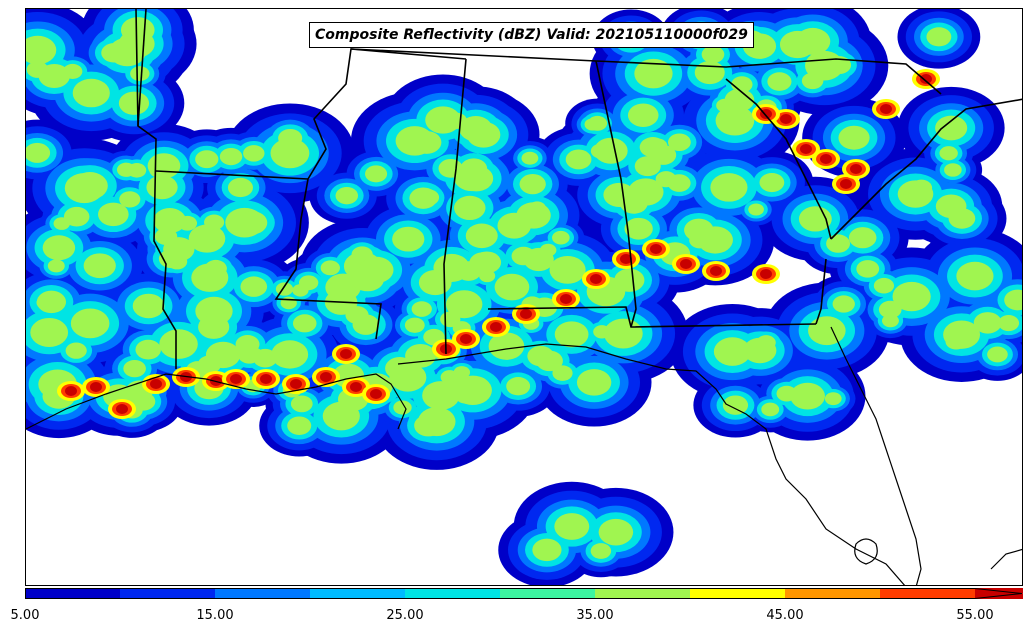  What do you see at coordinates (999, 593) in the screenshot?
I see `colorbar-extend-arrow` at bounding box center [999, 593].